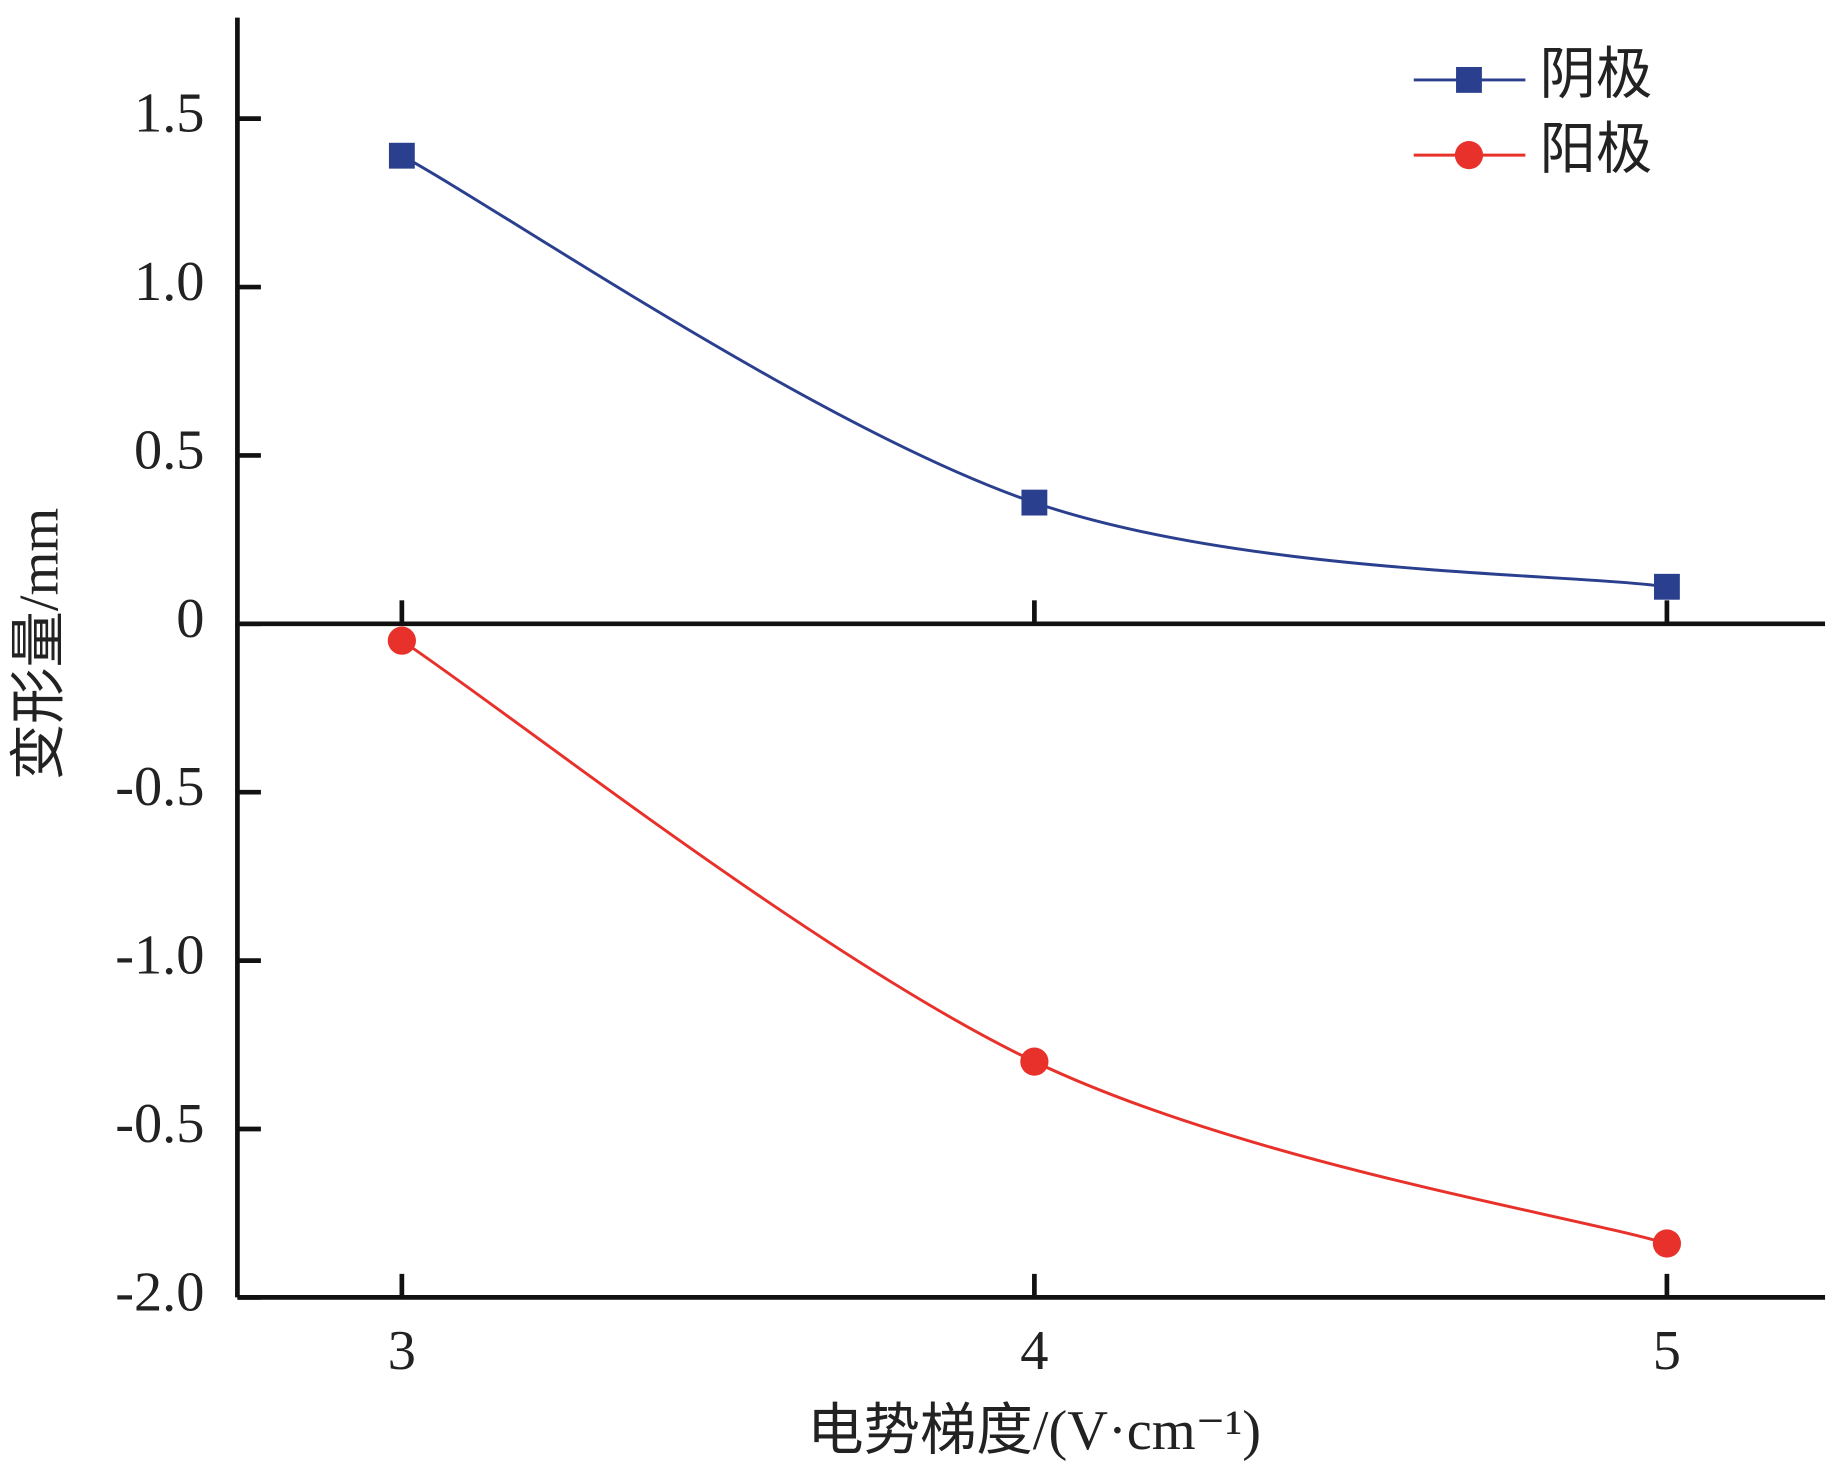  Describe the element at coordinates (159, 956) in the screenshot. I see `y-tick-label: -1.0` at that location.